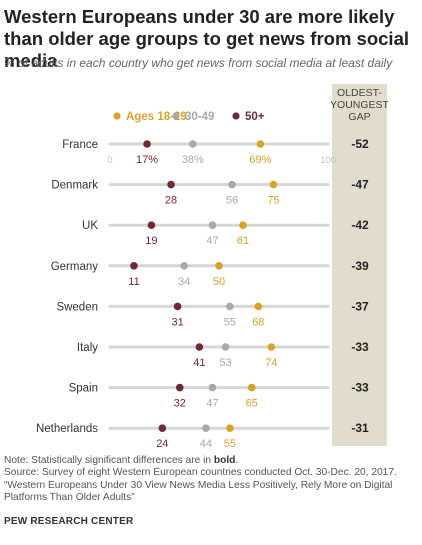 This screenshot has height=545, width=422. Describe the element at coordinates (133, 282) in the screenshot. I see `value-label-old: 11` at that location.